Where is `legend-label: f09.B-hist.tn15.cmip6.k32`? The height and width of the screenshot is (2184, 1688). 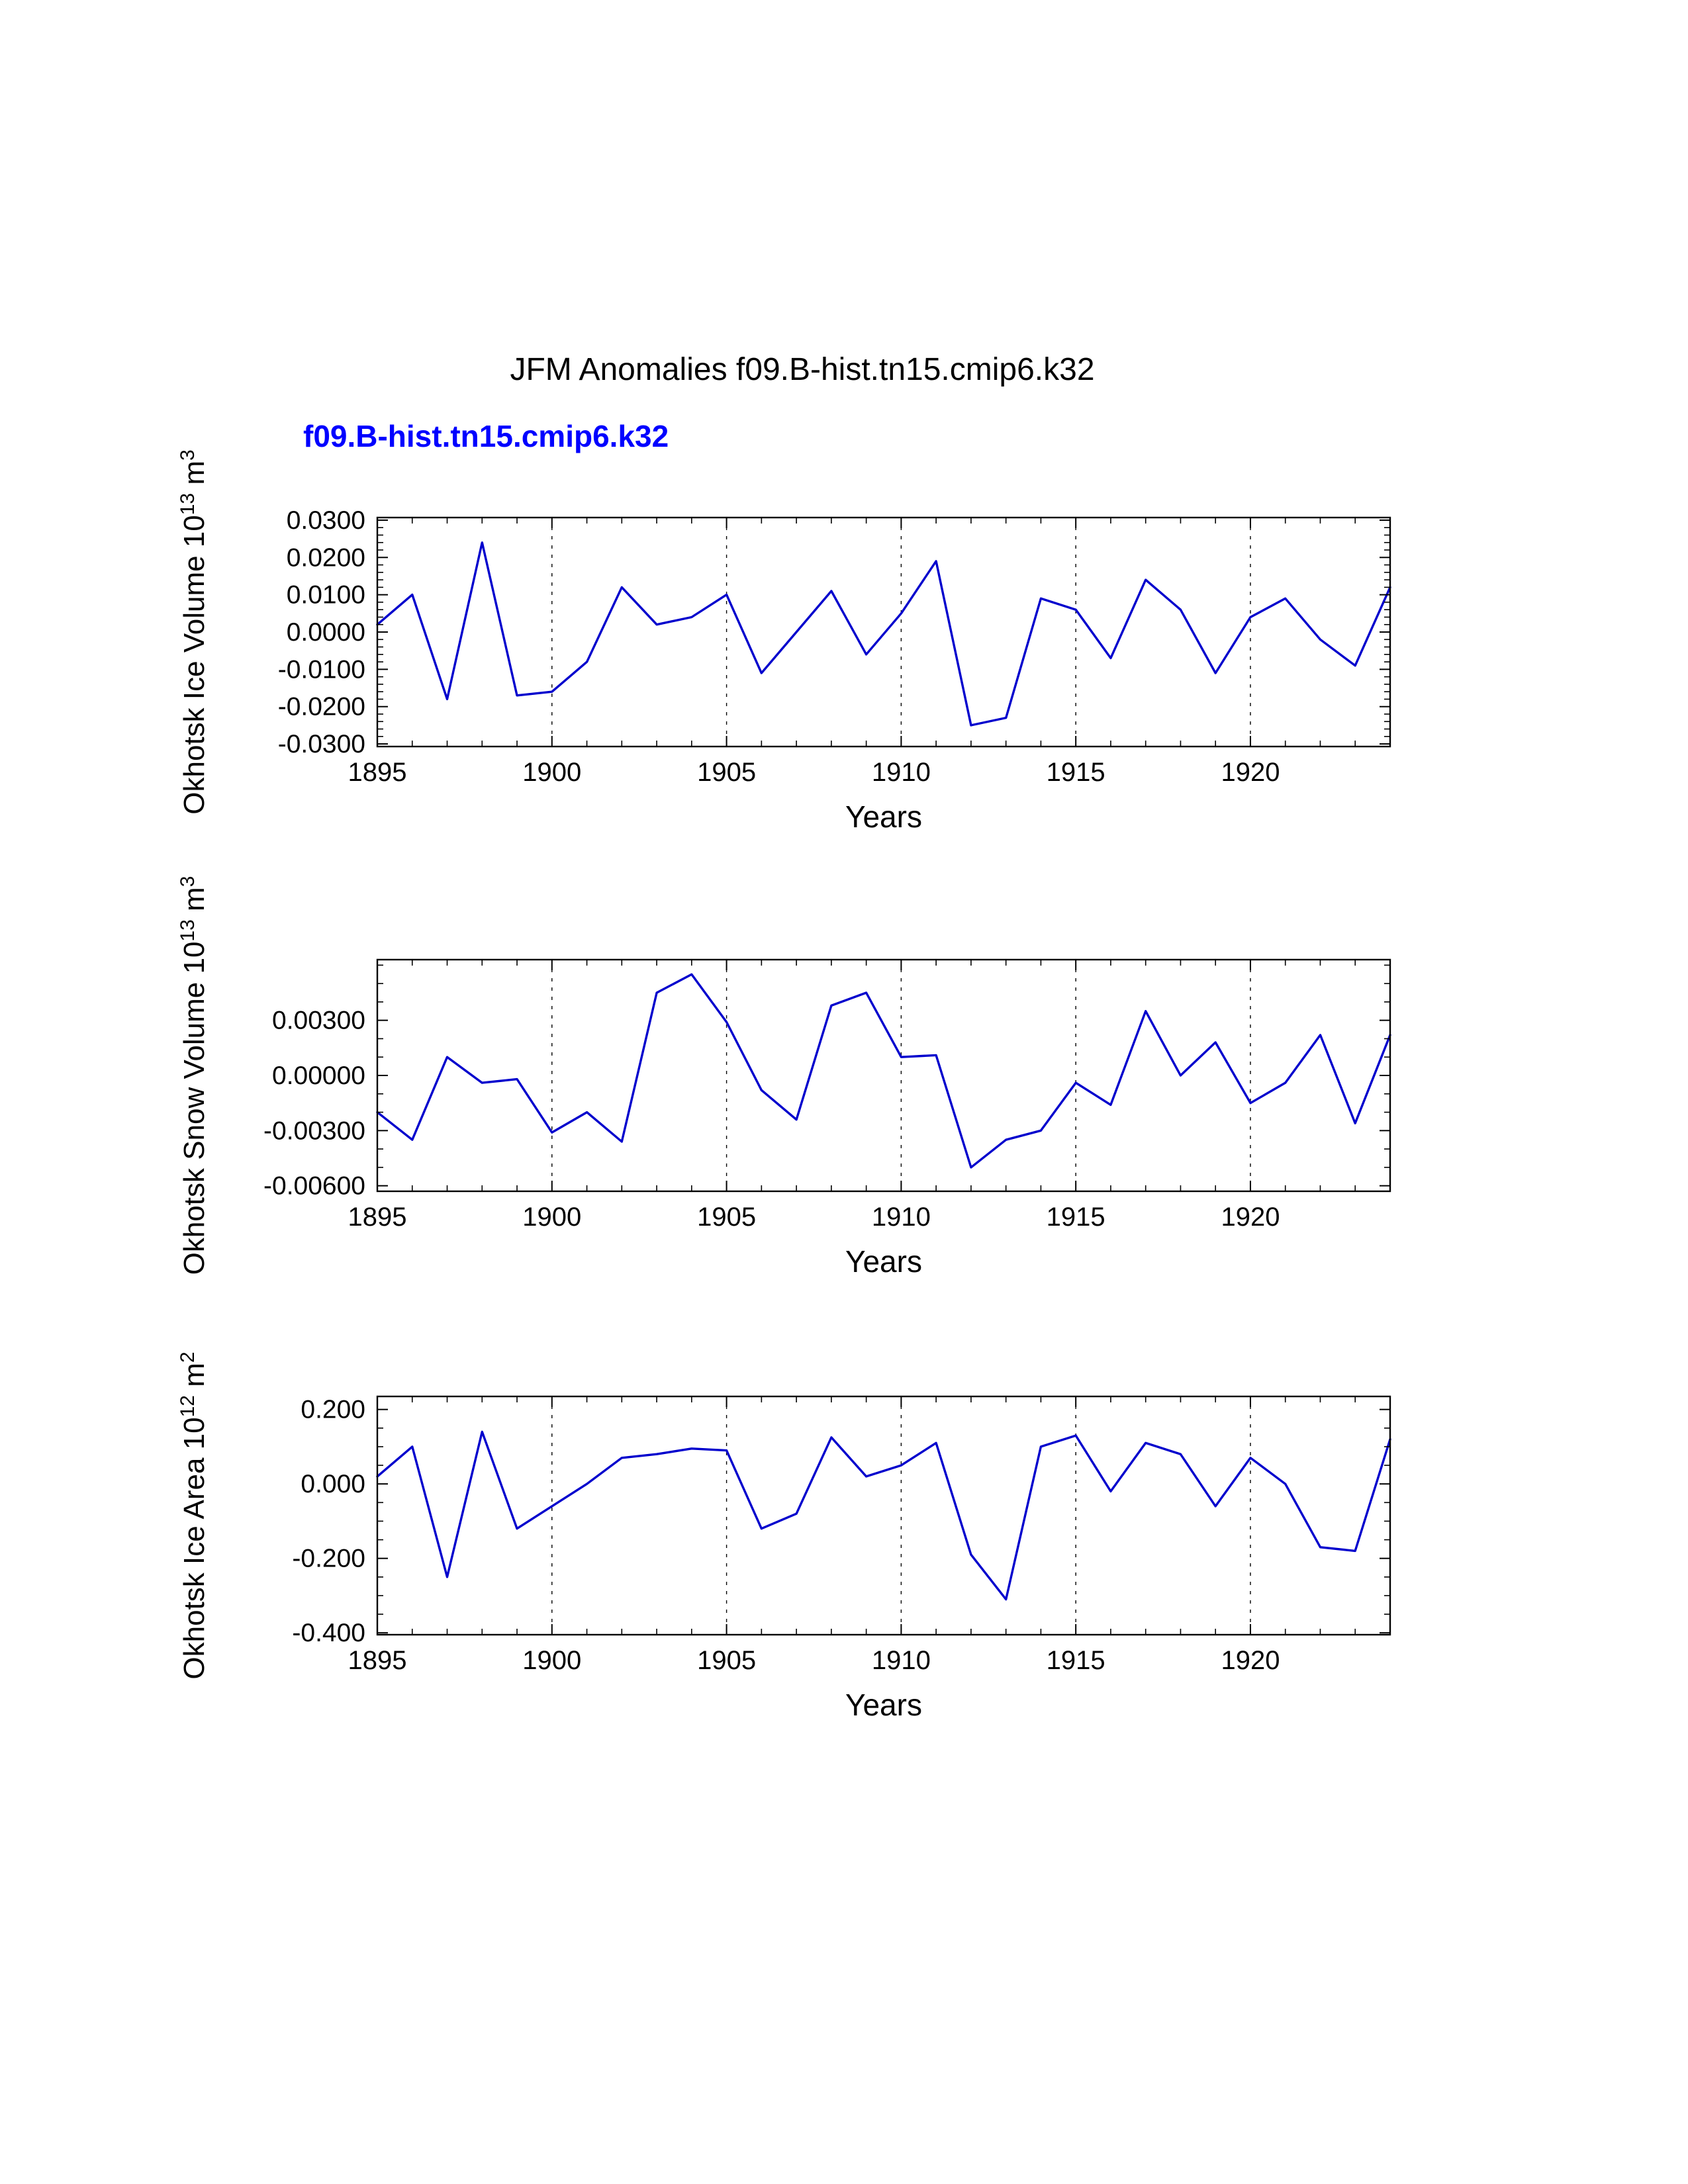 legend-label: f09.B-hist.tn15.cmip6.k32 is located at coordinates (486, 436).